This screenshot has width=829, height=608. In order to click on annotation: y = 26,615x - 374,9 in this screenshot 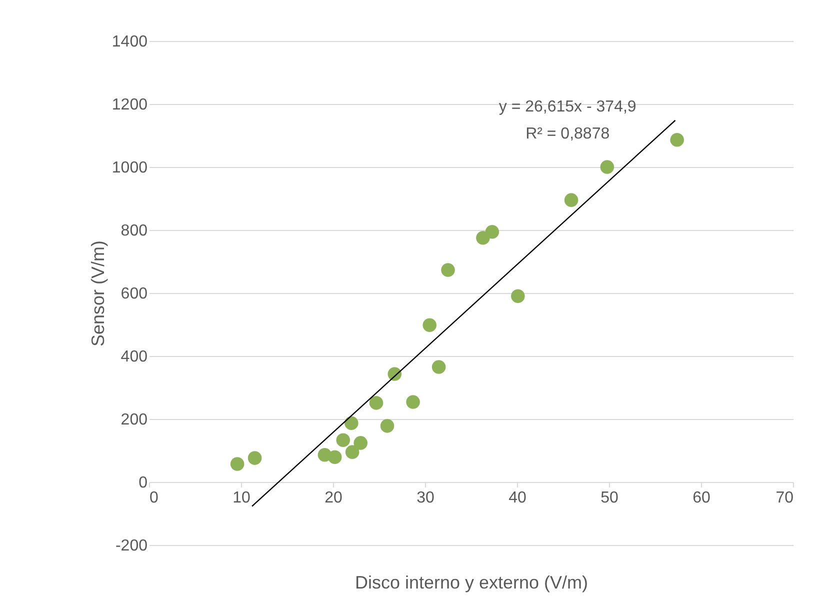, I will do `click(567, 107)`.